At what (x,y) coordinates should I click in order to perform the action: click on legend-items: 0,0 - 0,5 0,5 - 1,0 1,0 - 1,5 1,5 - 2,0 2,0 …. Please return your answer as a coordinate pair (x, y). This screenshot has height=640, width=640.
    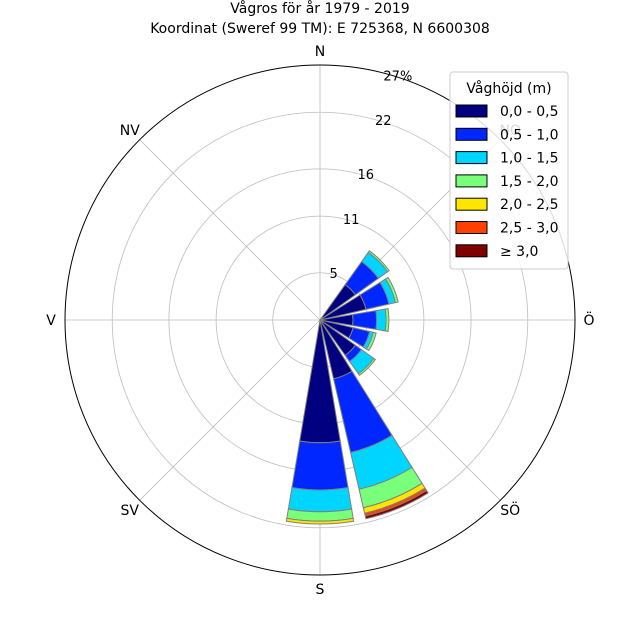
    Looking at the image, I should click on (506, 182).